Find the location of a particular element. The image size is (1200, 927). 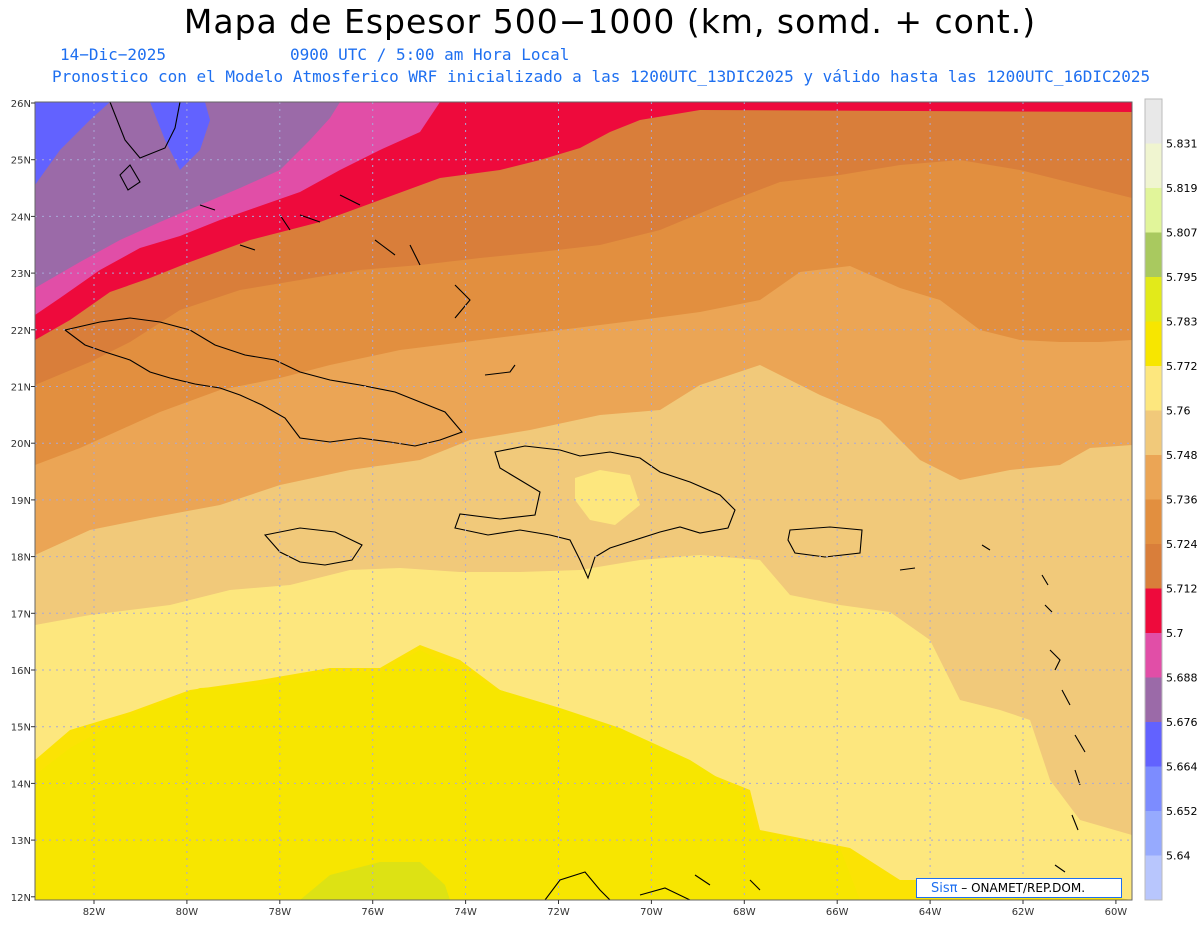

colorbar-label: 5.807 is located at coordinates (1182, 233).